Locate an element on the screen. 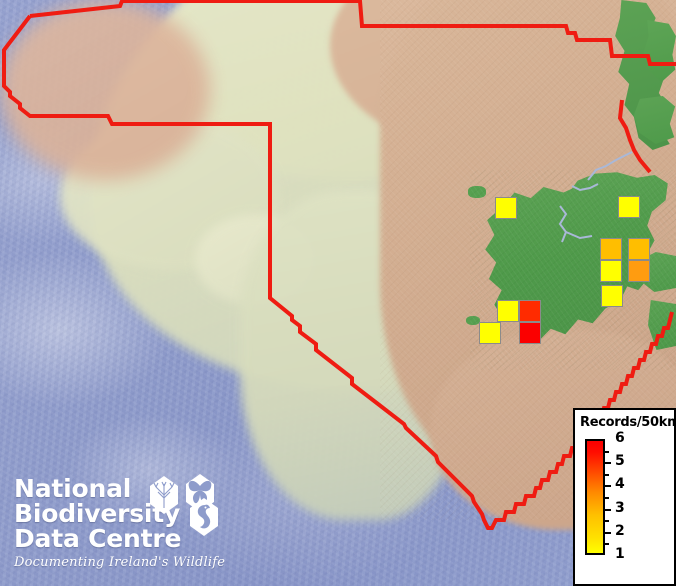 This screenshot has width=676, height=586. logo-line-1: National is located at coordinates (73, 488).